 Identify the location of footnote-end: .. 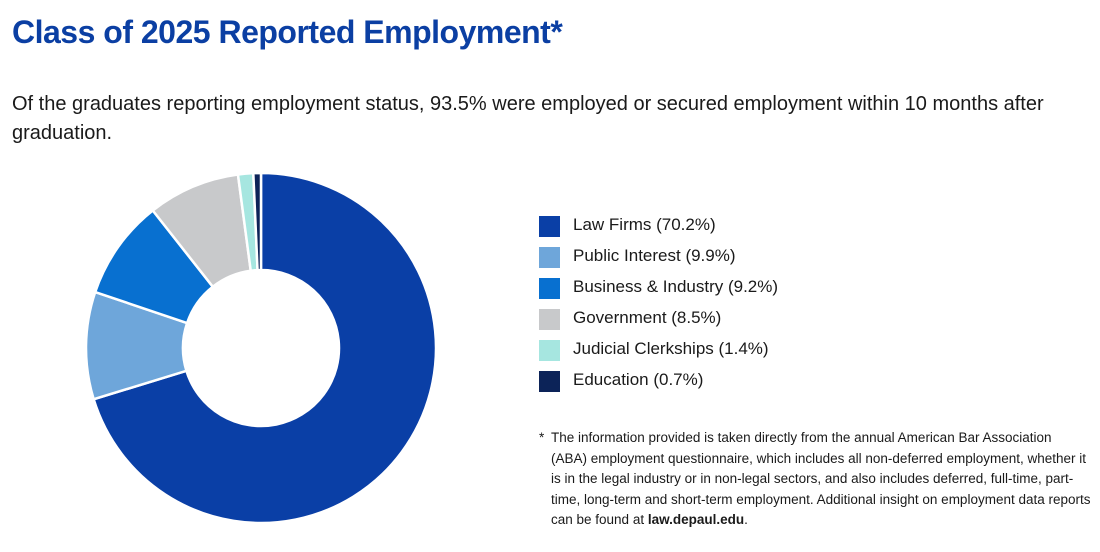
(746, 519).